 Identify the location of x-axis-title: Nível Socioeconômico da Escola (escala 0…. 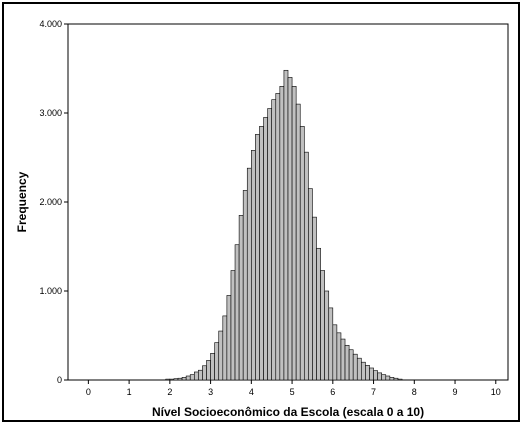
(288, 412).